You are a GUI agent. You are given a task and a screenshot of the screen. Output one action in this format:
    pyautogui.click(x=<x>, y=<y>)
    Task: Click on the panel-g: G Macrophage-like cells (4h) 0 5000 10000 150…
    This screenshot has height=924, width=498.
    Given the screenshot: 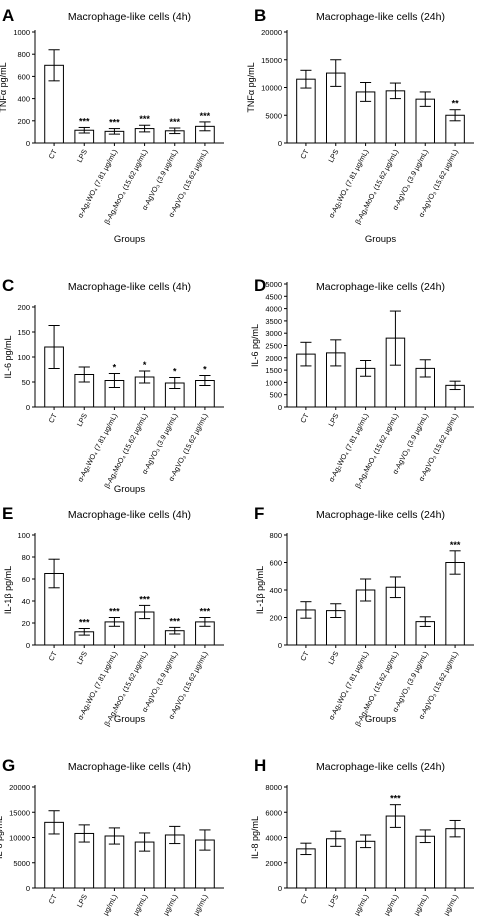 What is the action you would take?
    pyautogui.click(x=112, y=836)
    